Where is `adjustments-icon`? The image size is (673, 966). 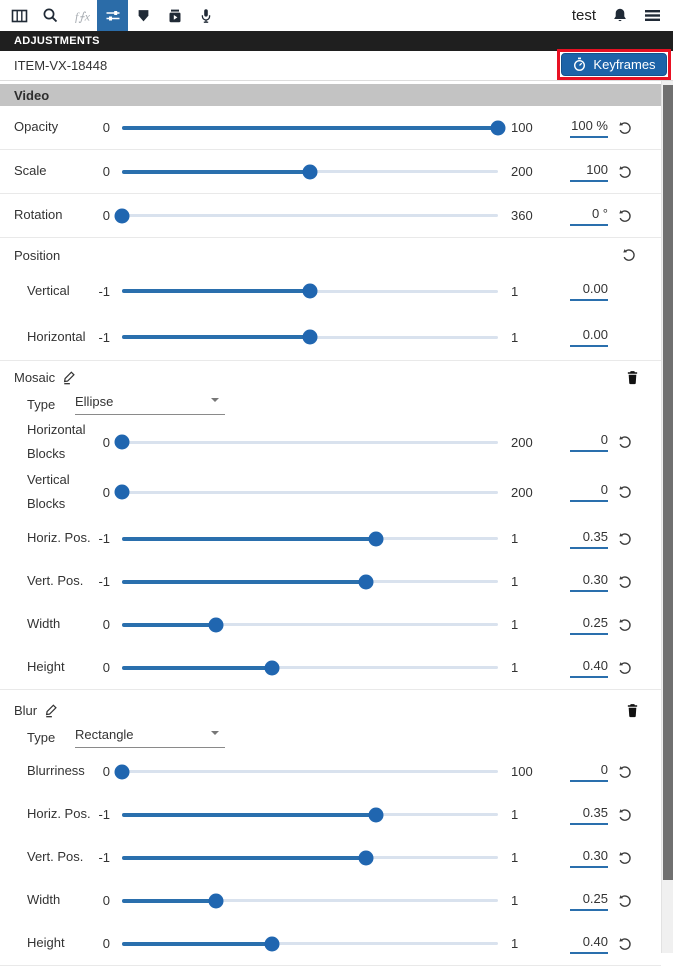
adjustments-icon is located at coordinates (112, 15).